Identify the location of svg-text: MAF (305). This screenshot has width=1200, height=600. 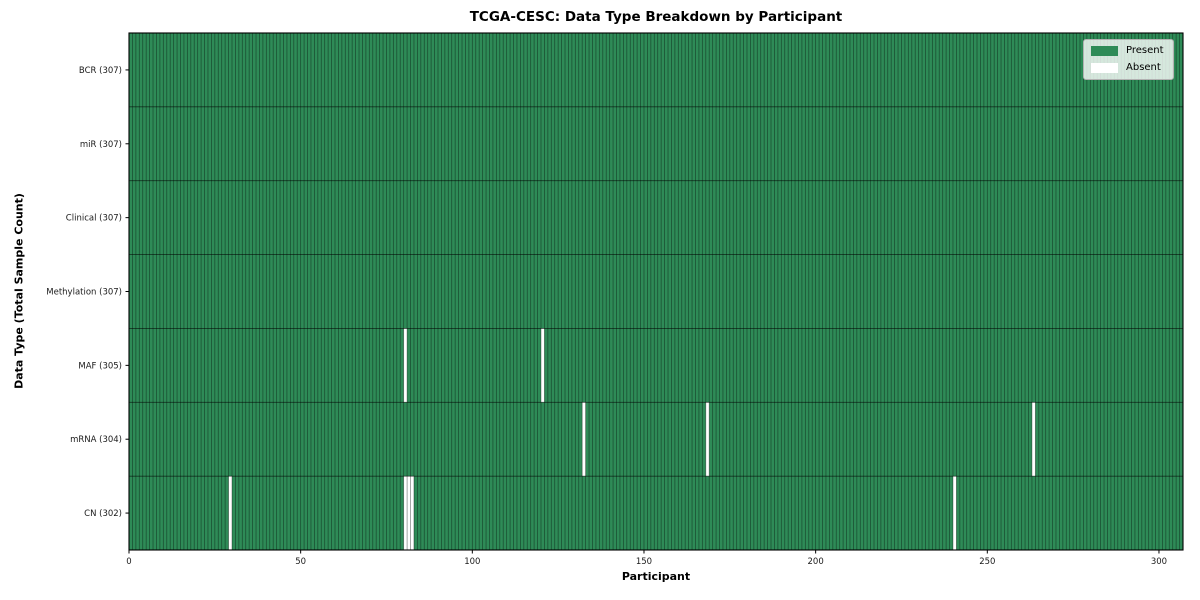
(100, 366).